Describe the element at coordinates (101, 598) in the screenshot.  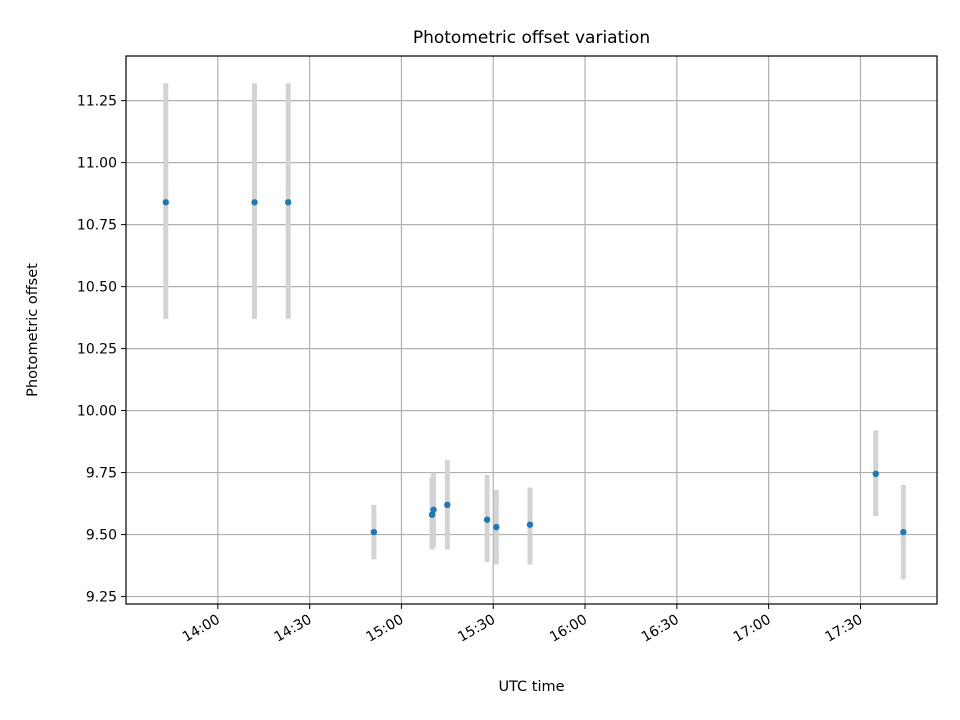
I see `y-tick-label: 9.25` at that location.